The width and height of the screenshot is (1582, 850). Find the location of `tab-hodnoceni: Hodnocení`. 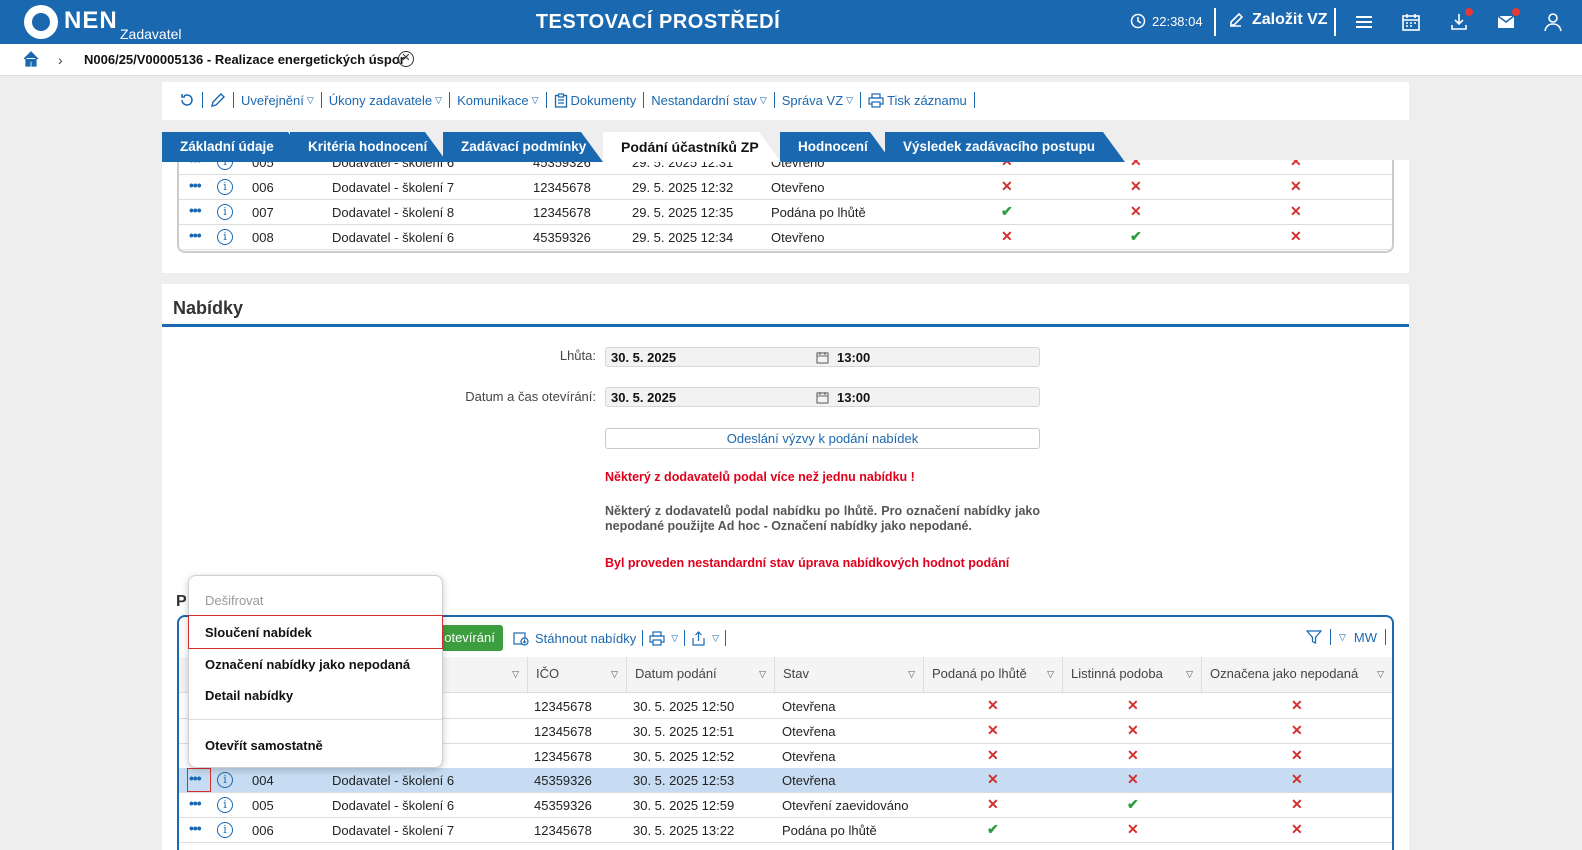

tab-hodnoceni: Hodnocení is located at coordinates (836, 147).